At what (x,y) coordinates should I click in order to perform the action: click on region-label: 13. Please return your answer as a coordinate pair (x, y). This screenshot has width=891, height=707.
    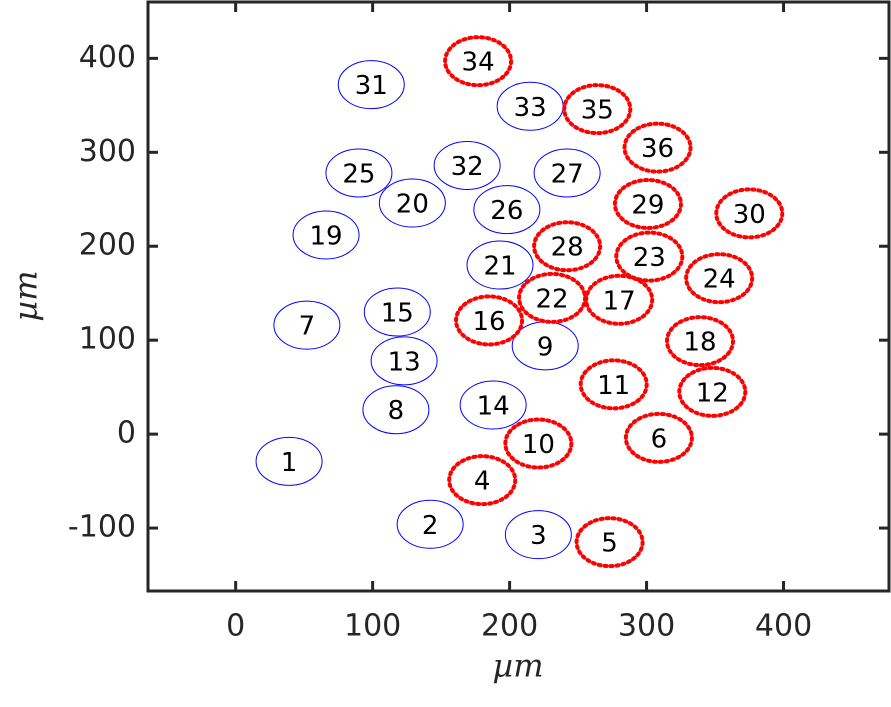
    Looking at the image, I should click on (404, 362).